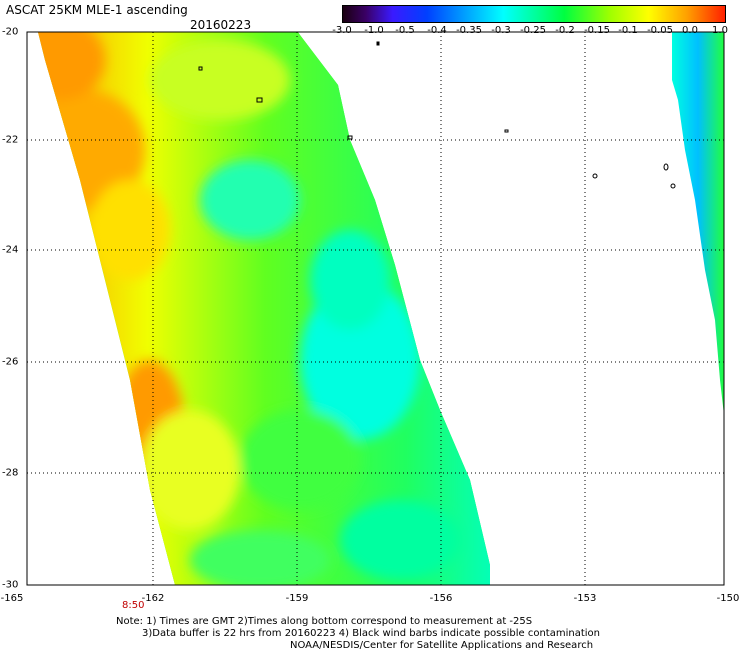 Image resolution: width=740 pixels, height=651 pixels. Describe the element at coordinates (469, 30) in the screenshot. I see `colorbar-label: -0.35` at that location.